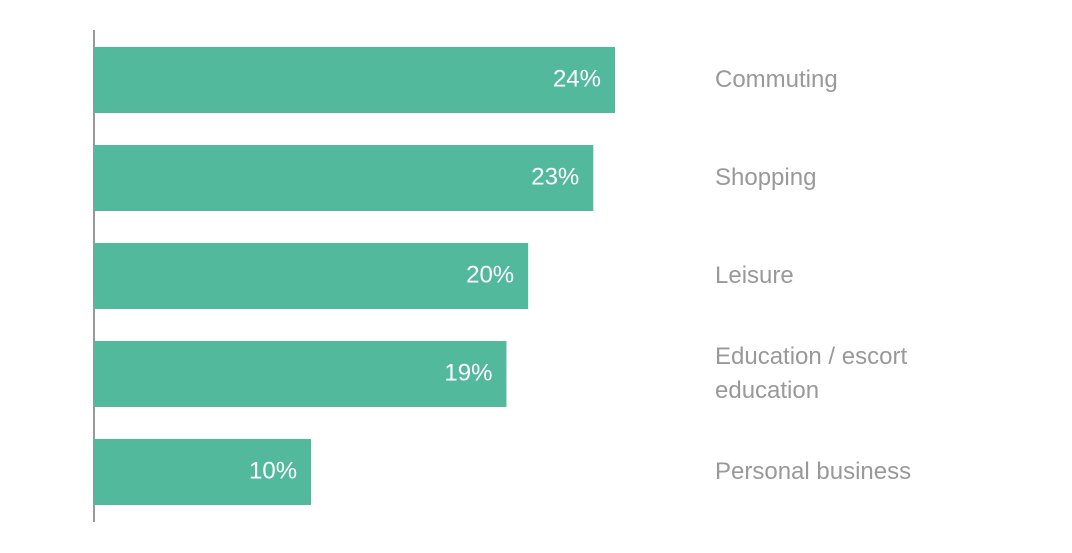 The image size is (1072, 553). Describe the element at coordinates (555, 176) in the screenshot. I see `value-label: 23%` at that location.